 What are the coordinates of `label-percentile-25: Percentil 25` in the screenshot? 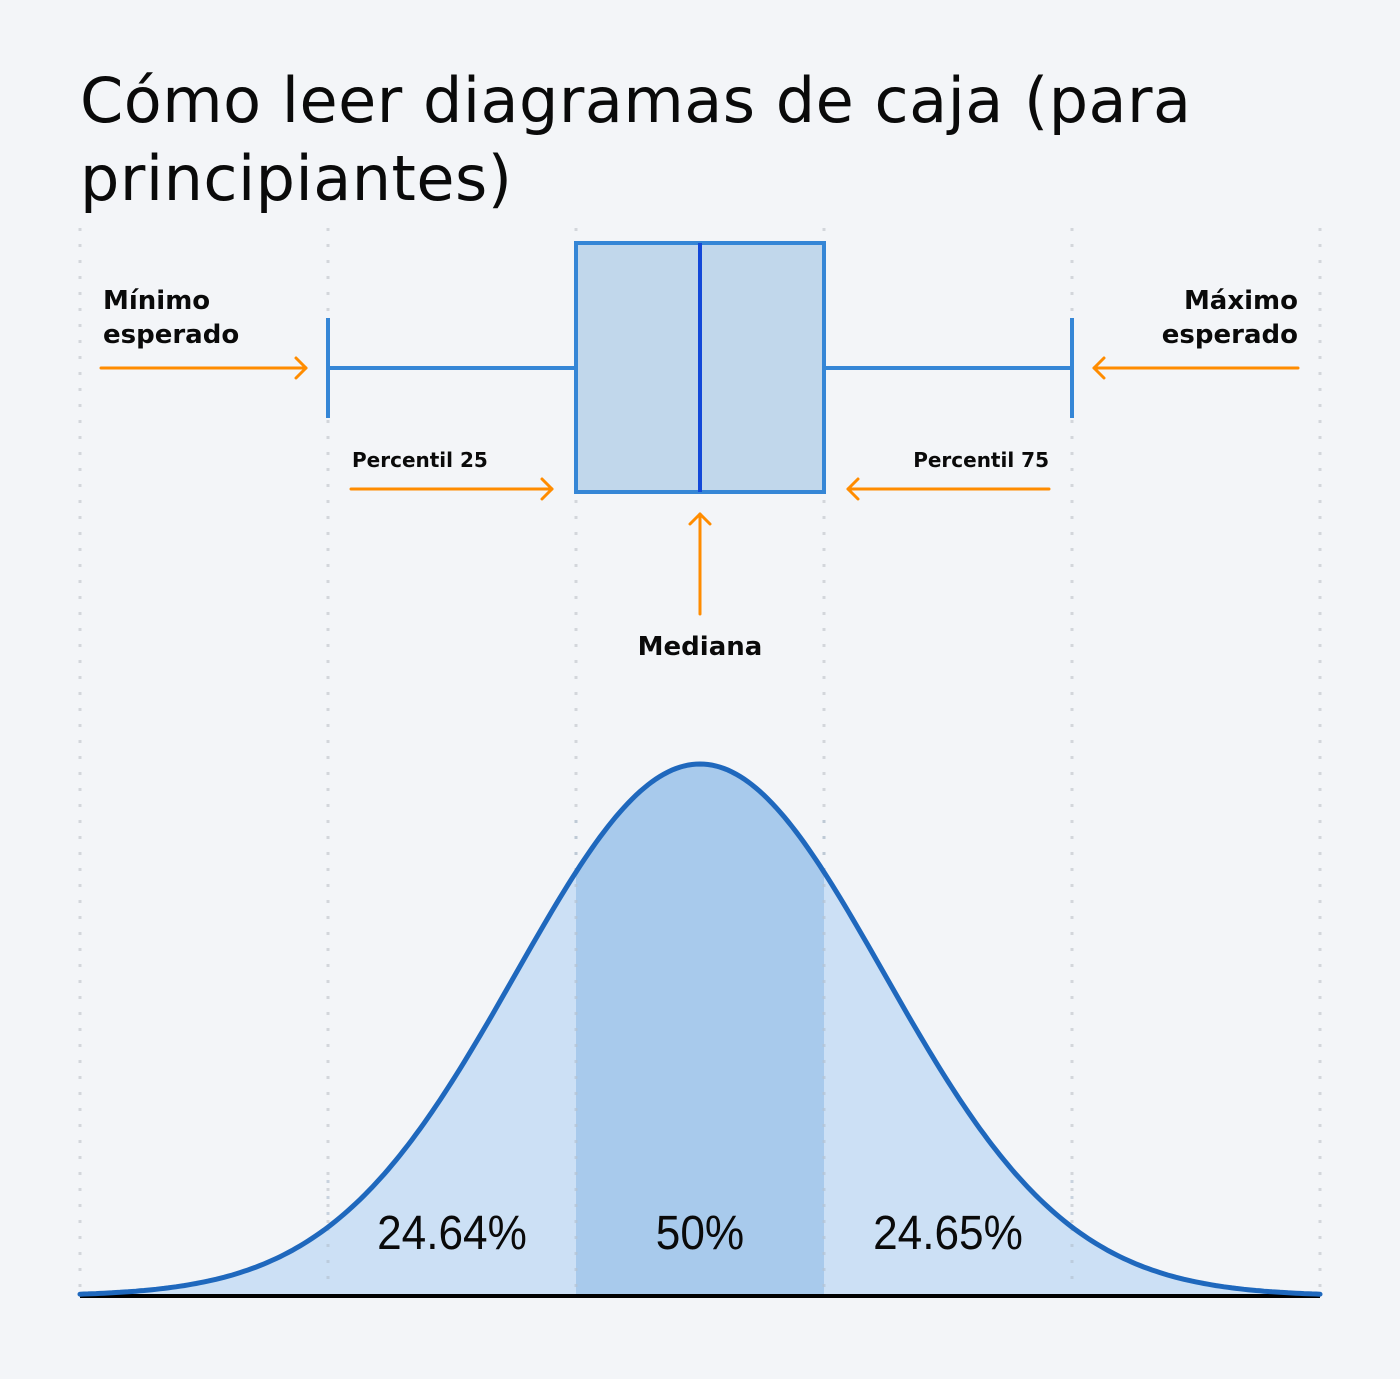 It's located at (420, 460).